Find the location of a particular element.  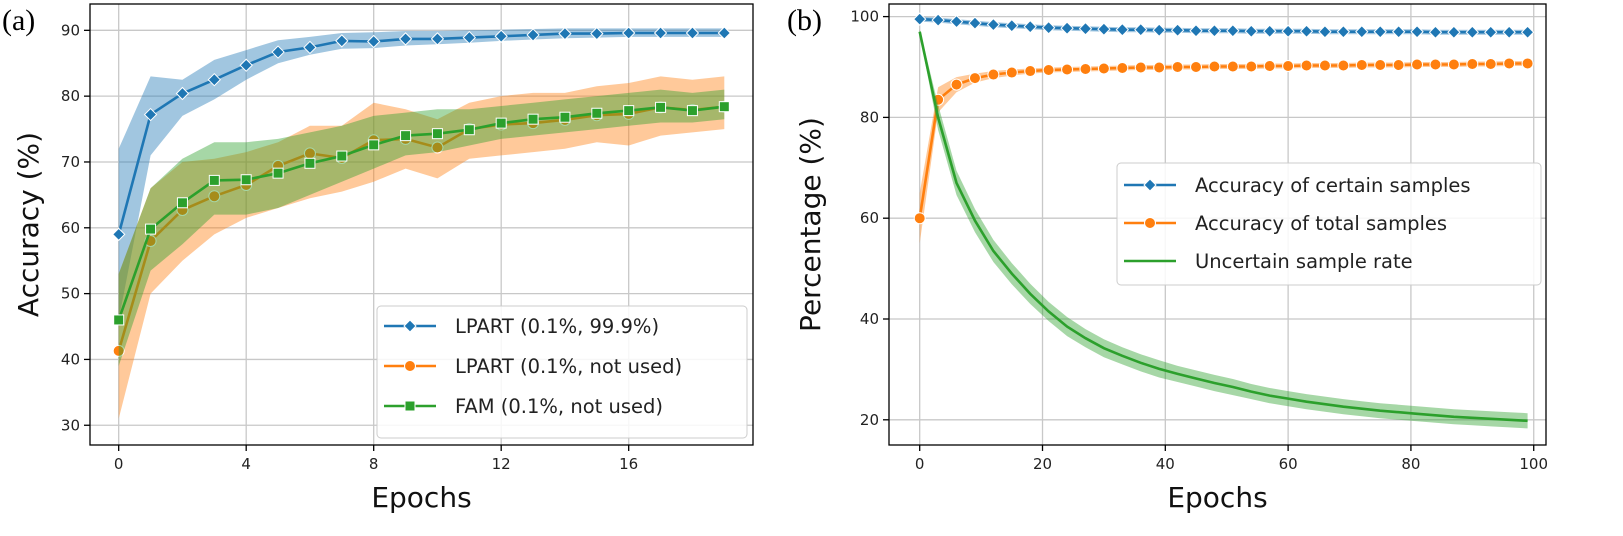

x-tick-label: 4 is located at coordinates (246, 464).